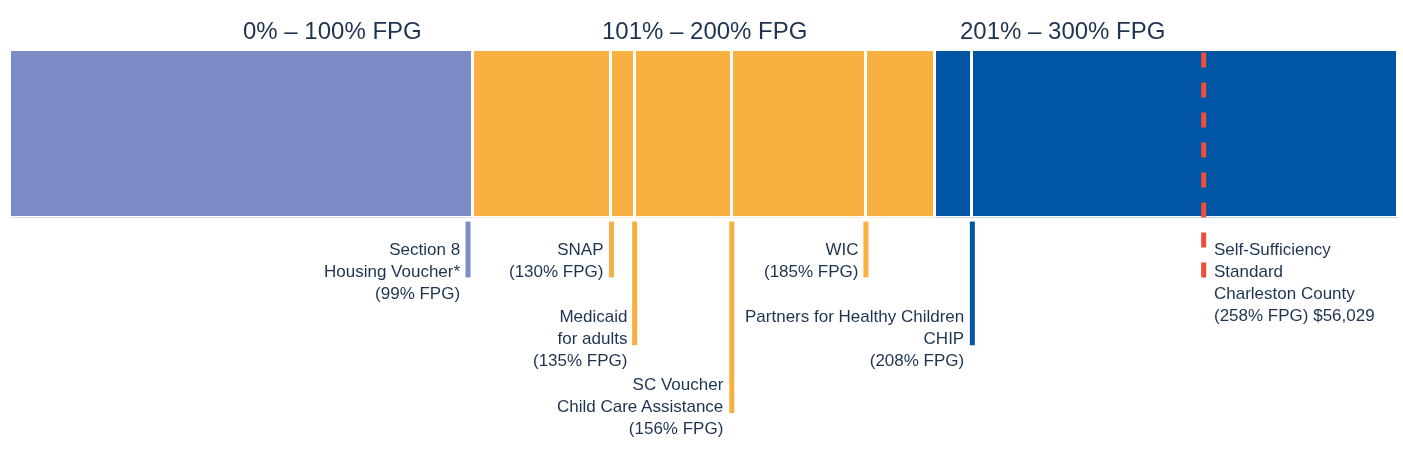 Image resolution: width=1403 pixels, height=449 pixels. I want to click on ref-line-label: WIC (185% FPG), so click(811, 261).